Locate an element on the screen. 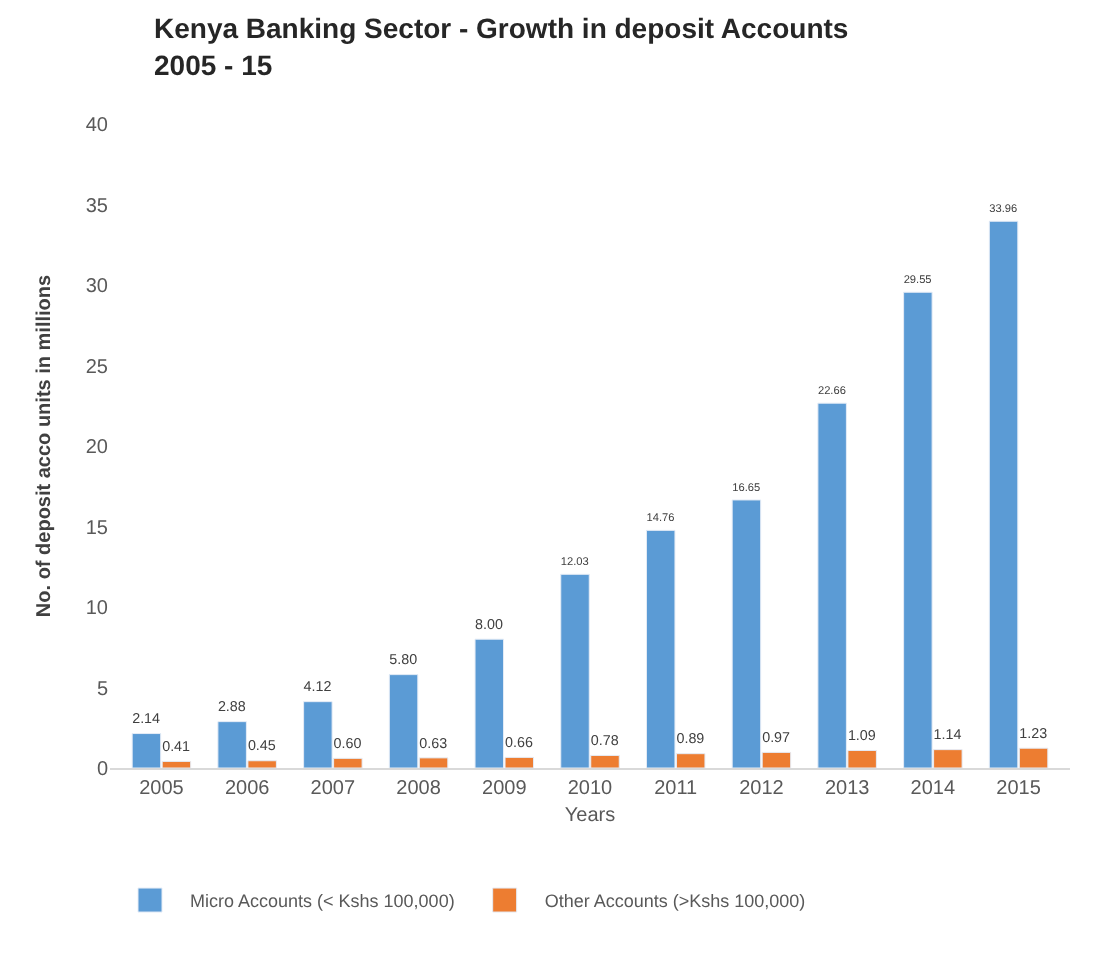 This screenshot has height=954, width=1100. x-tick-label: 2005 is located at coordinates (162, 789).